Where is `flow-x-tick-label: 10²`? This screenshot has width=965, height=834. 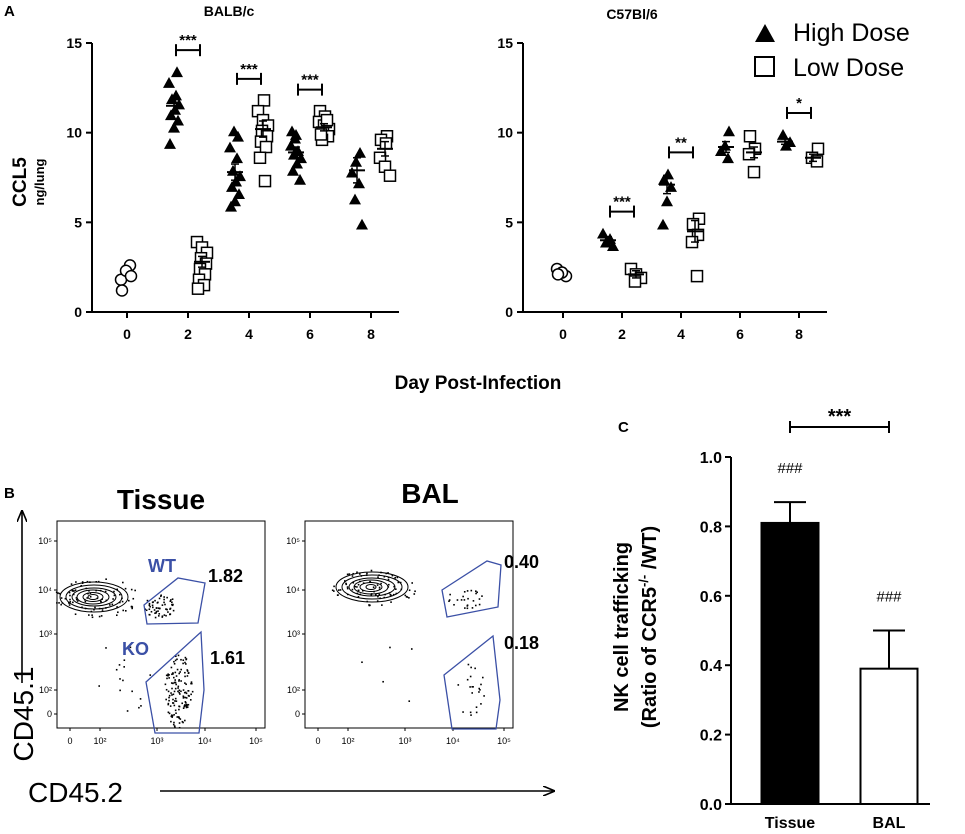
flow-x-tick-label: 10² is located at coordinates (99, 741).